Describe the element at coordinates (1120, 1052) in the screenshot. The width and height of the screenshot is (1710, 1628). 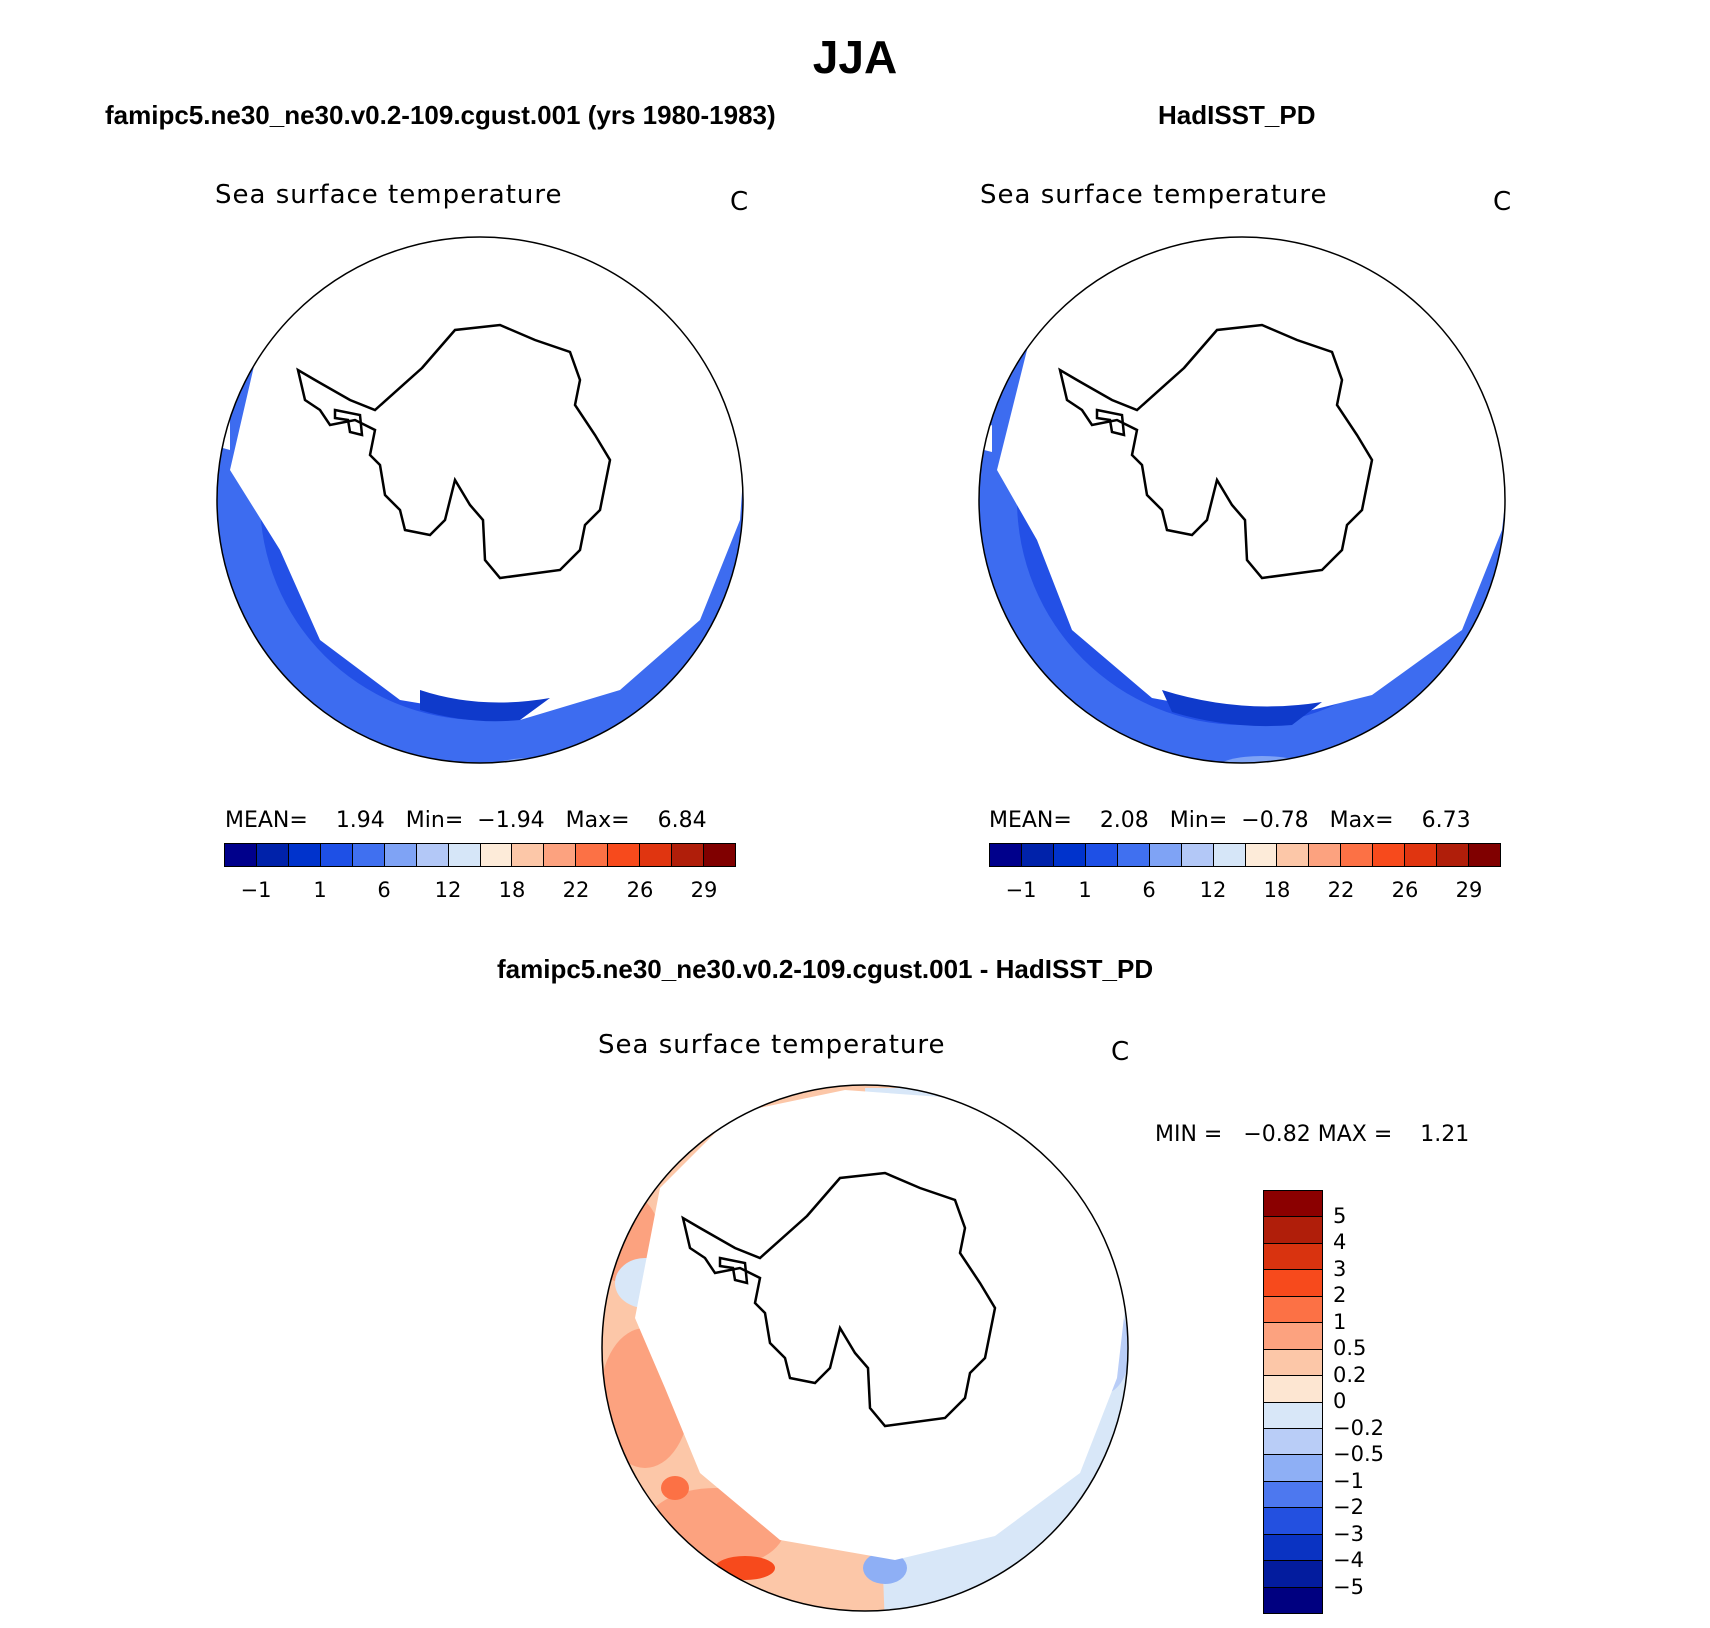
I see `panel3-units-label: C` at that location.